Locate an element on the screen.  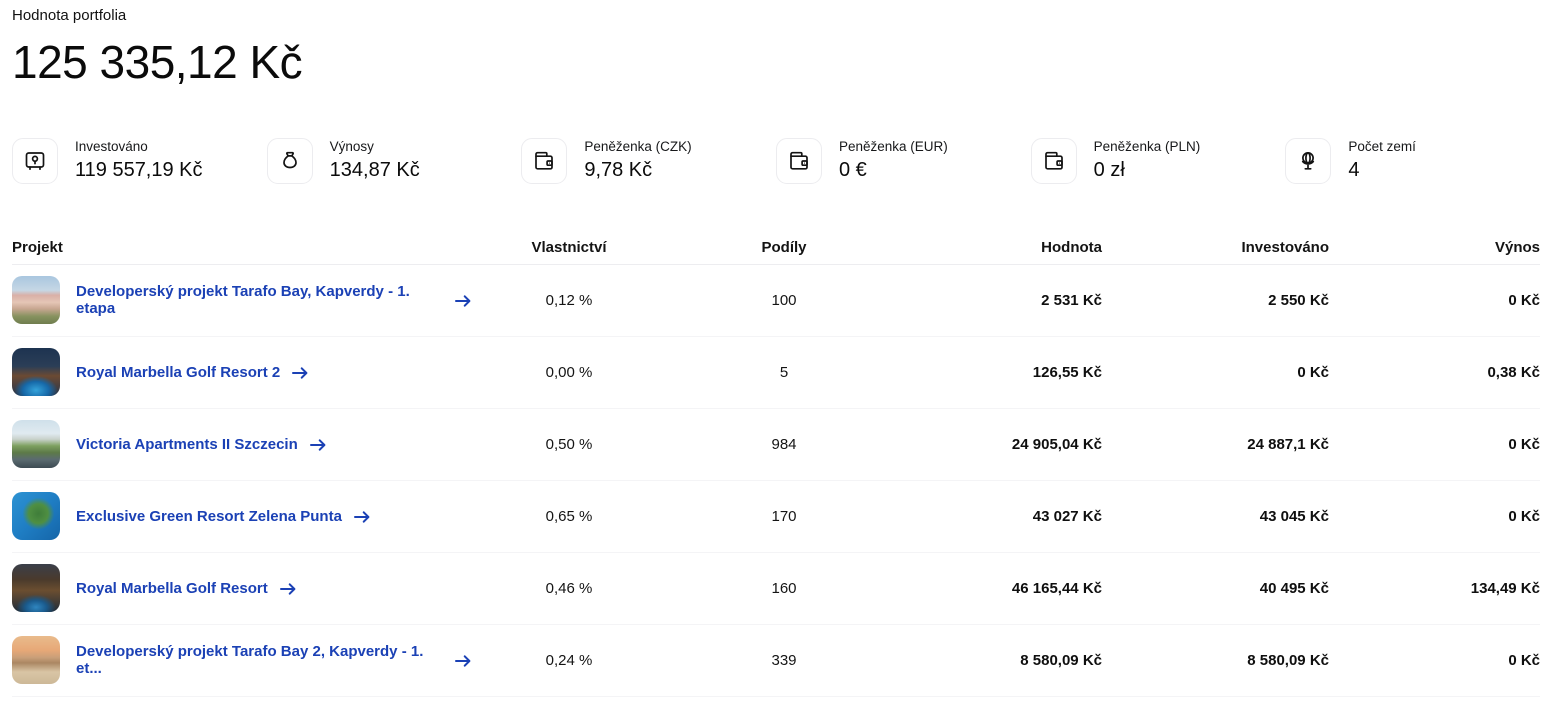
ownership-cell: 0,24 % is located at coordinates (569, 660).